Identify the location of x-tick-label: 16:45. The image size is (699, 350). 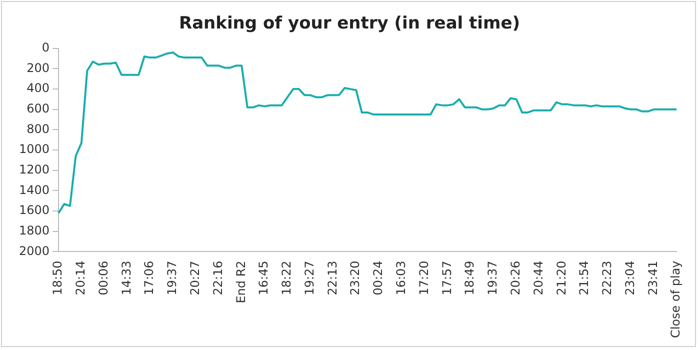
(263, 278).